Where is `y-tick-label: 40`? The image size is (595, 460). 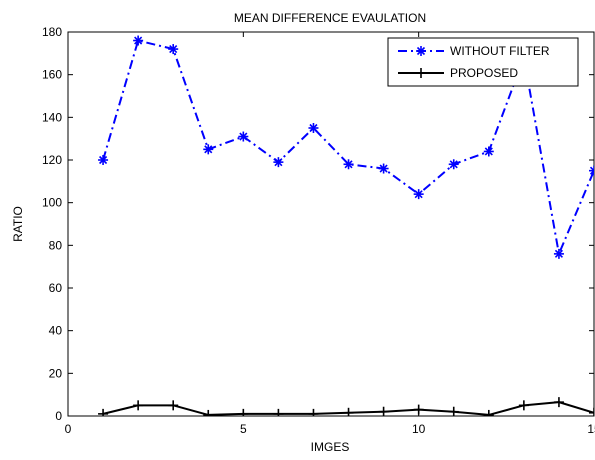 y-tick-label: 40 is located at coordinates (56, 331).